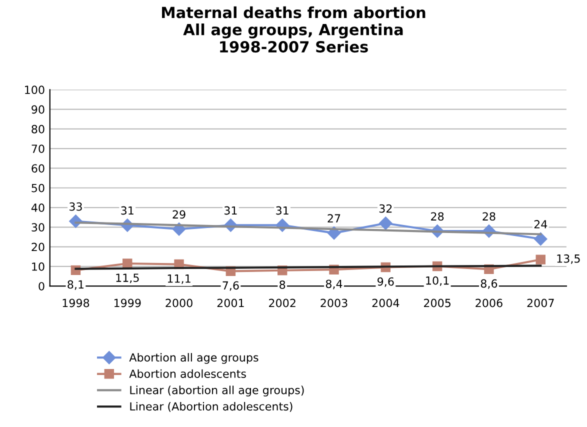 The width and height of the screenshot is (587, 427). Describe the element at coordinates (437, 281) in the screenshot. I see `data-label: 10,1` at that location.